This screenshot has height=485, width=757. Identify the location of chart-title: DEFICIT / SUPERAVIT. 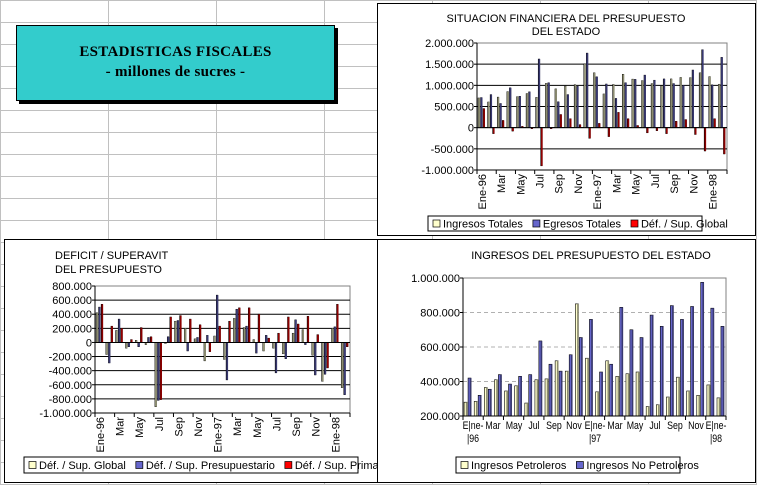
(112, 256).